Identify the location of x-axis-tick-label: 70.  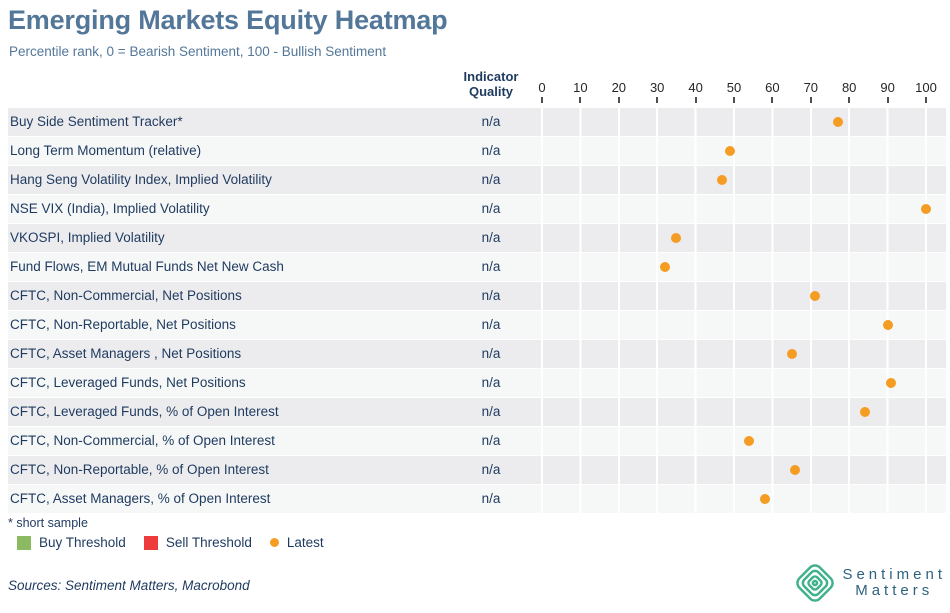
(811, 87).